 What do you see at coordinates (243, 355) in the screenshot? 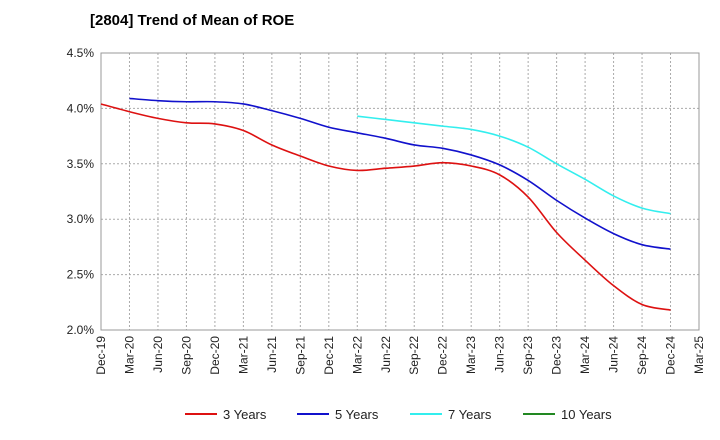
I see `x-tick-label: Mar-21` at bounding box center [243, 355].